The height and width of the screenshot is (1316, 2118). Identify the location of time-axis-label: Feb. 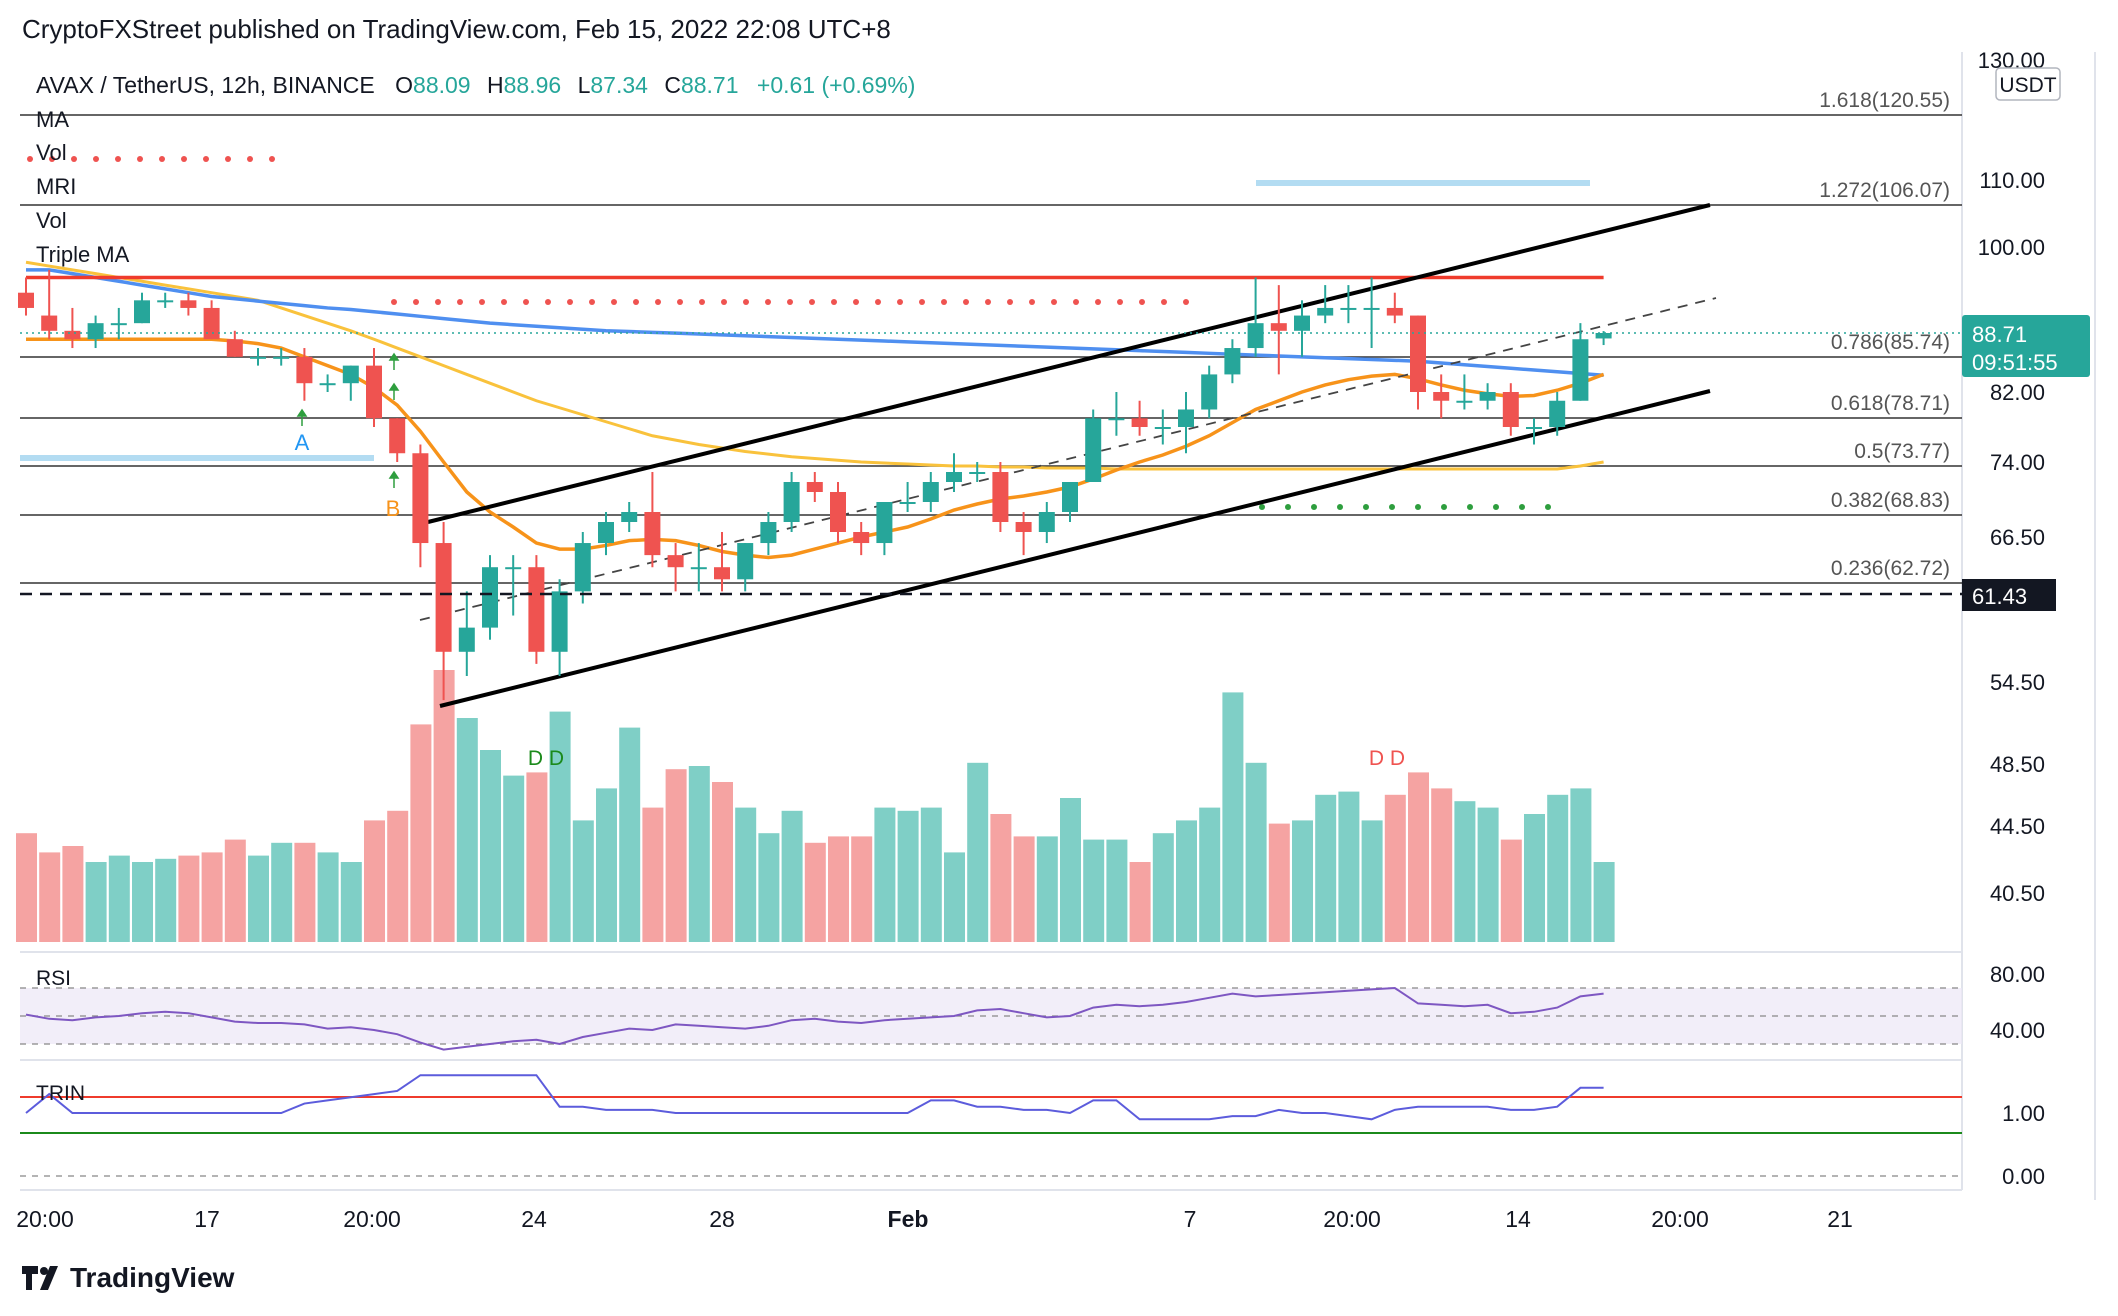
(908, 1219).